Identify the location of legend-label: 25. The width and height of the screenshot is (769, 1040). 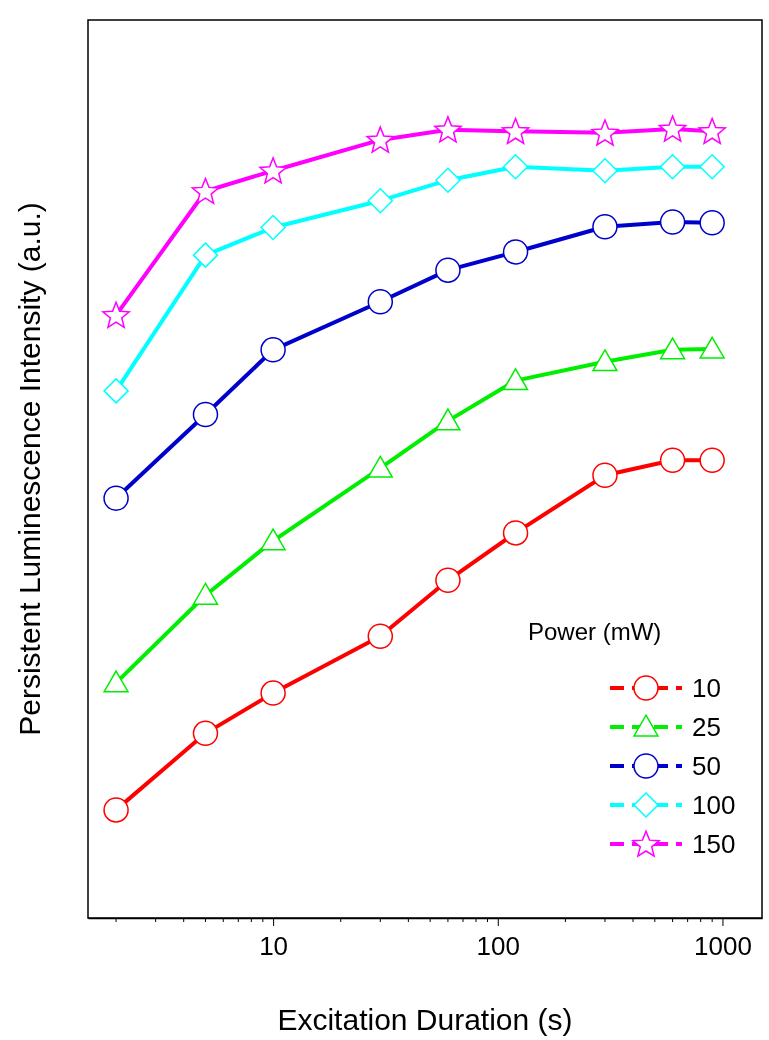
(706, 727).